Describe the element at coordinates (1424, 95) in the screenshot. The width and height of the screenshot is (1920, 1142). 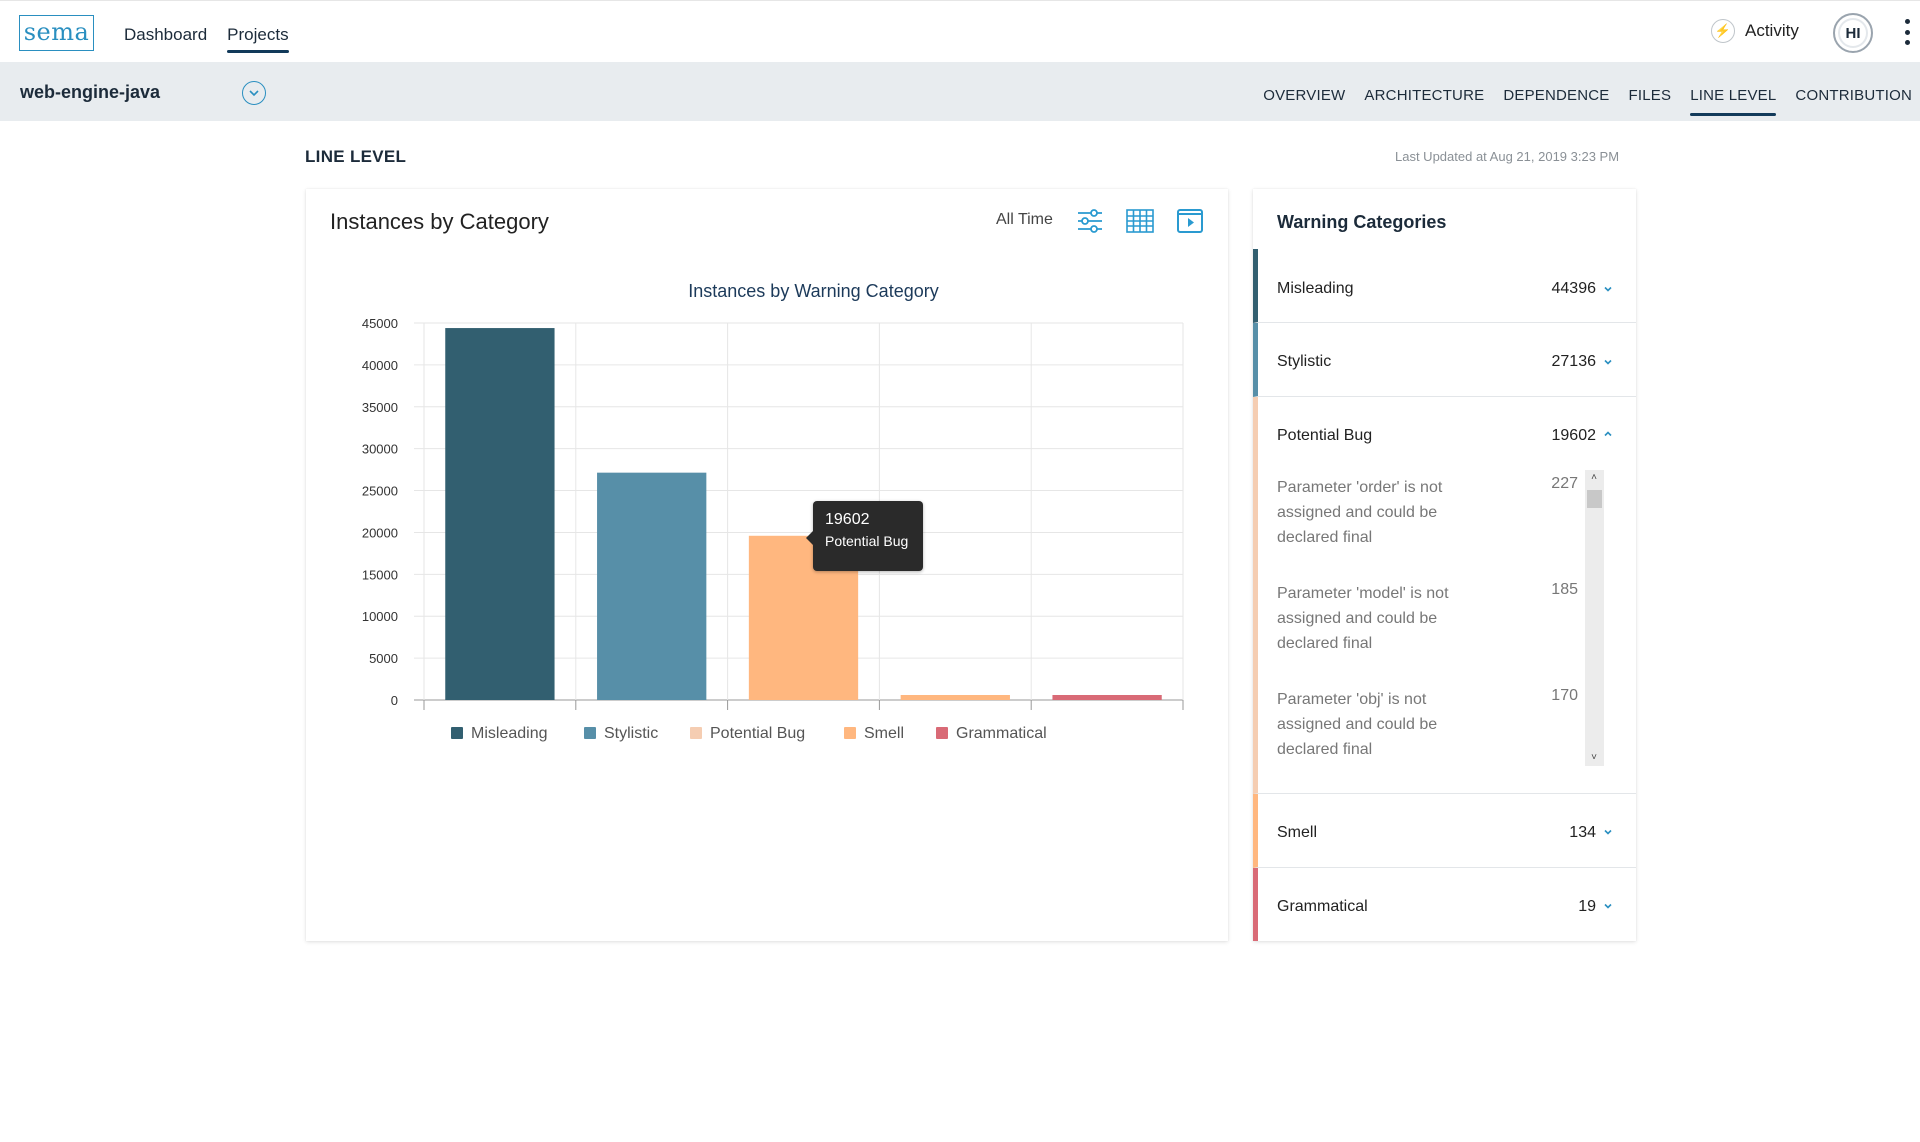
I see `tab-architecture: ARCHITECTURE` at that location.